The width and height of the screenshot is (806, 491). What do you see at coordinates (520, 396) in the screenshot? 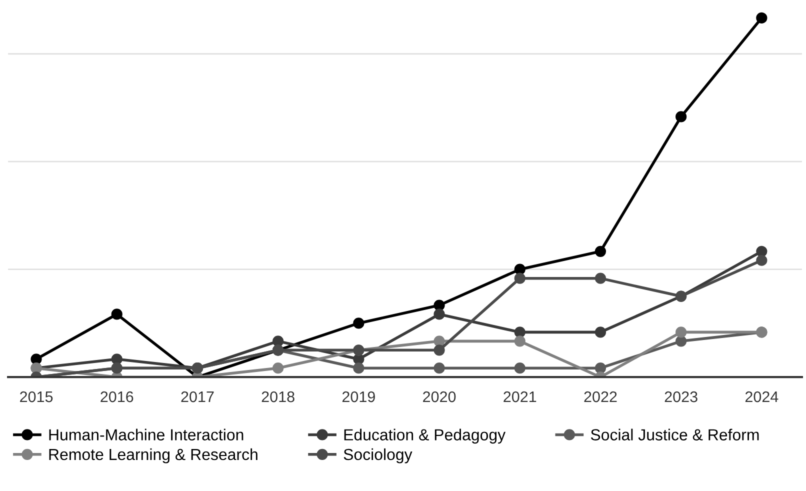
I see `x-tick-label: 2021` at bounding box center [520, 396].